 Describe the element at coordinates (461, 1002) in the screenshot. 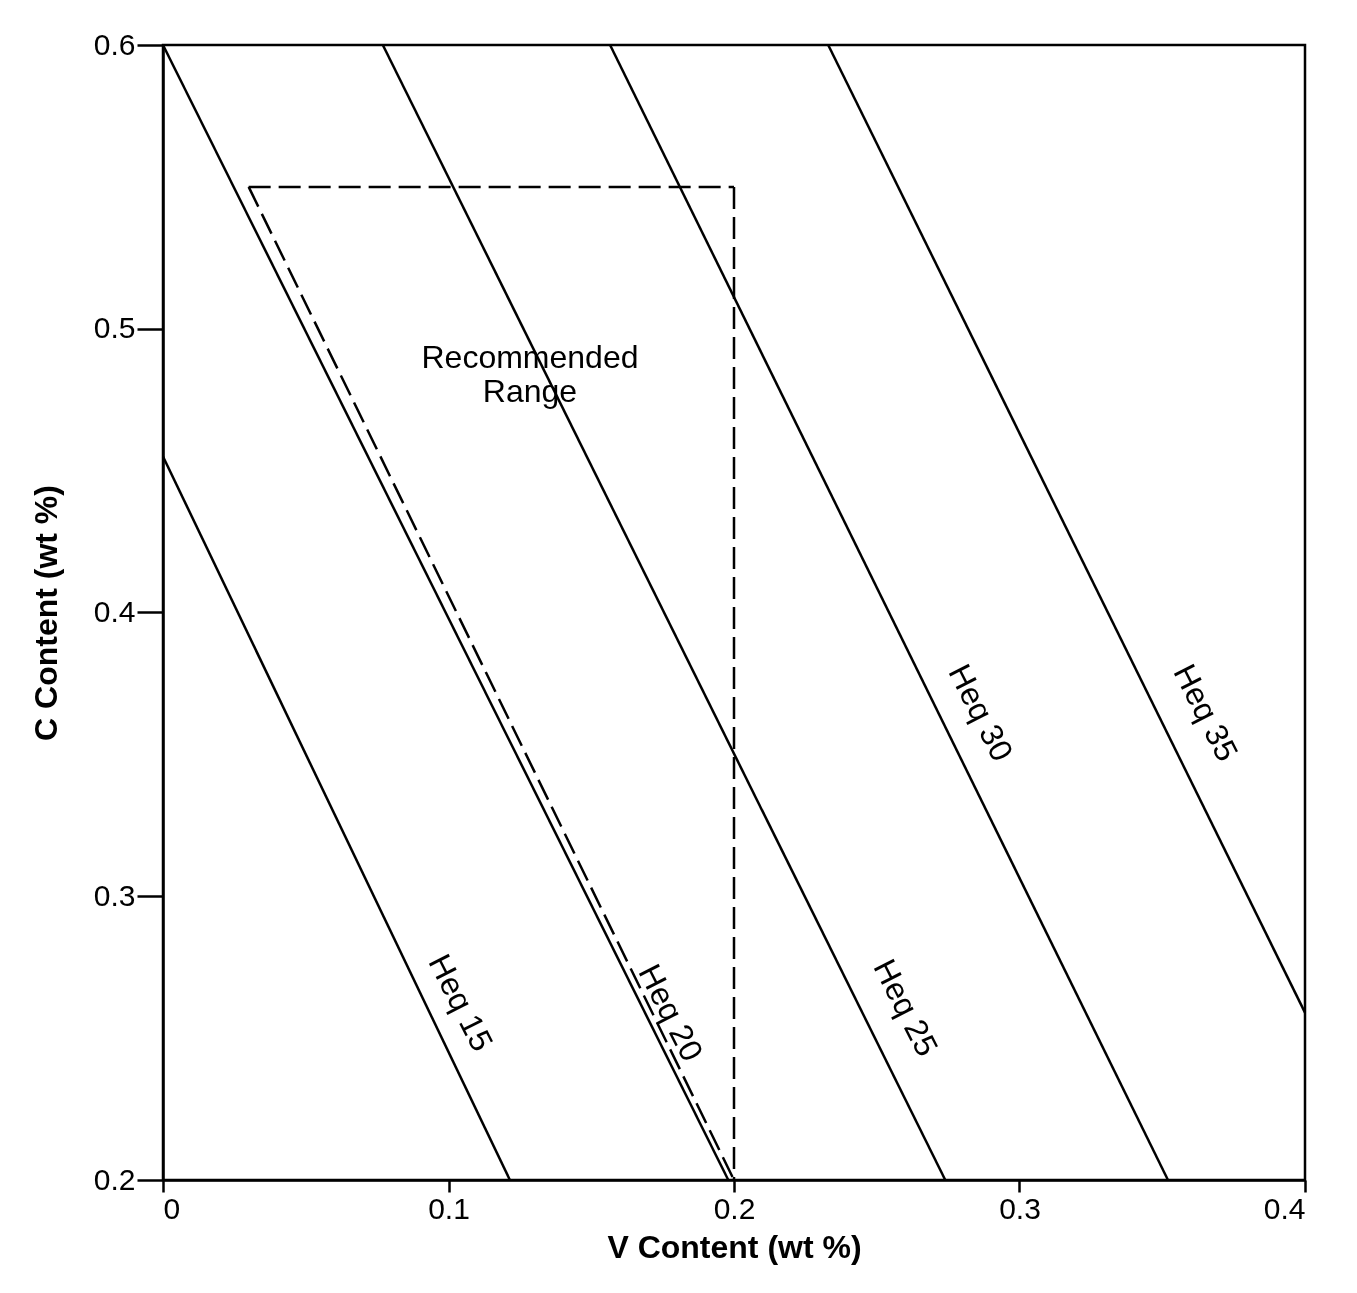

I see `annotation: Heq 15` at that location.